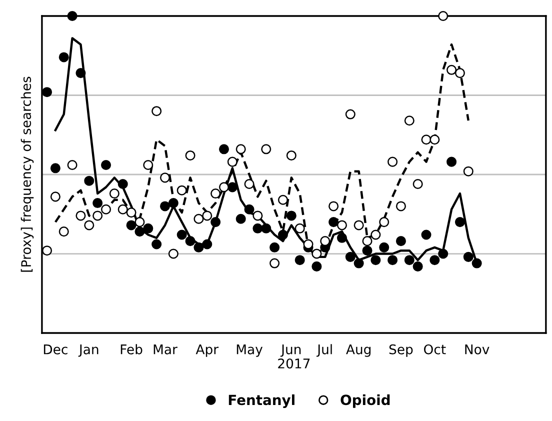 This screenshot has width=552, height=421. I want to click on y-axis-title: [Proxy] frequency of searches, so click(27, 174).